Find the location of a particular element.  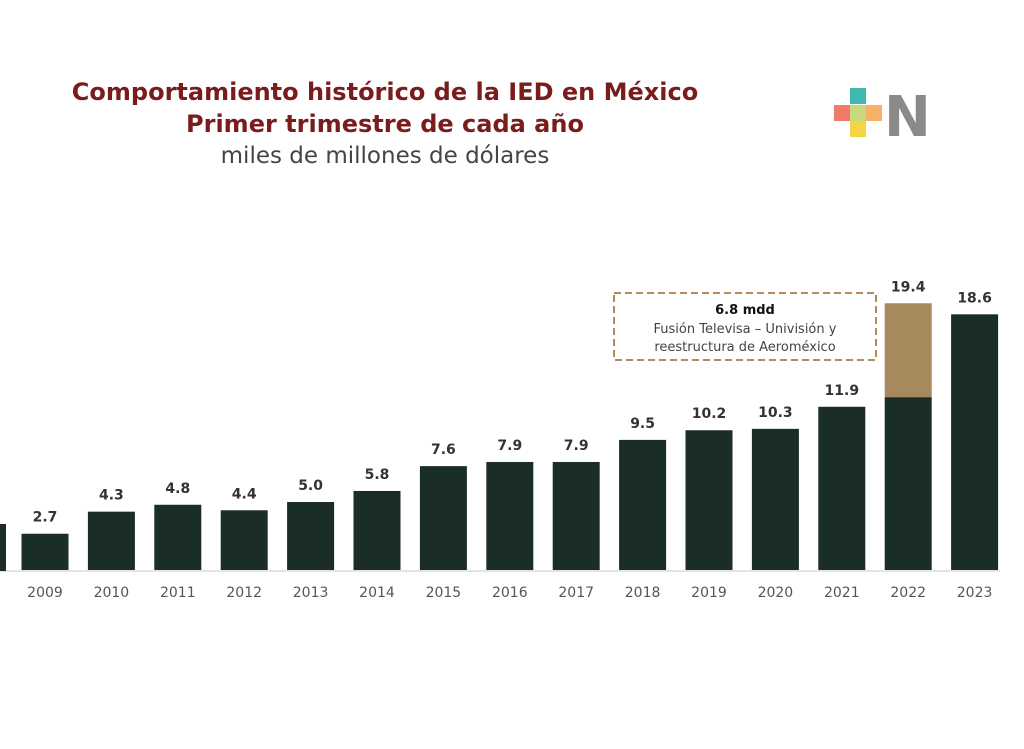

bar-2012 is located at coordinates (244, 540).